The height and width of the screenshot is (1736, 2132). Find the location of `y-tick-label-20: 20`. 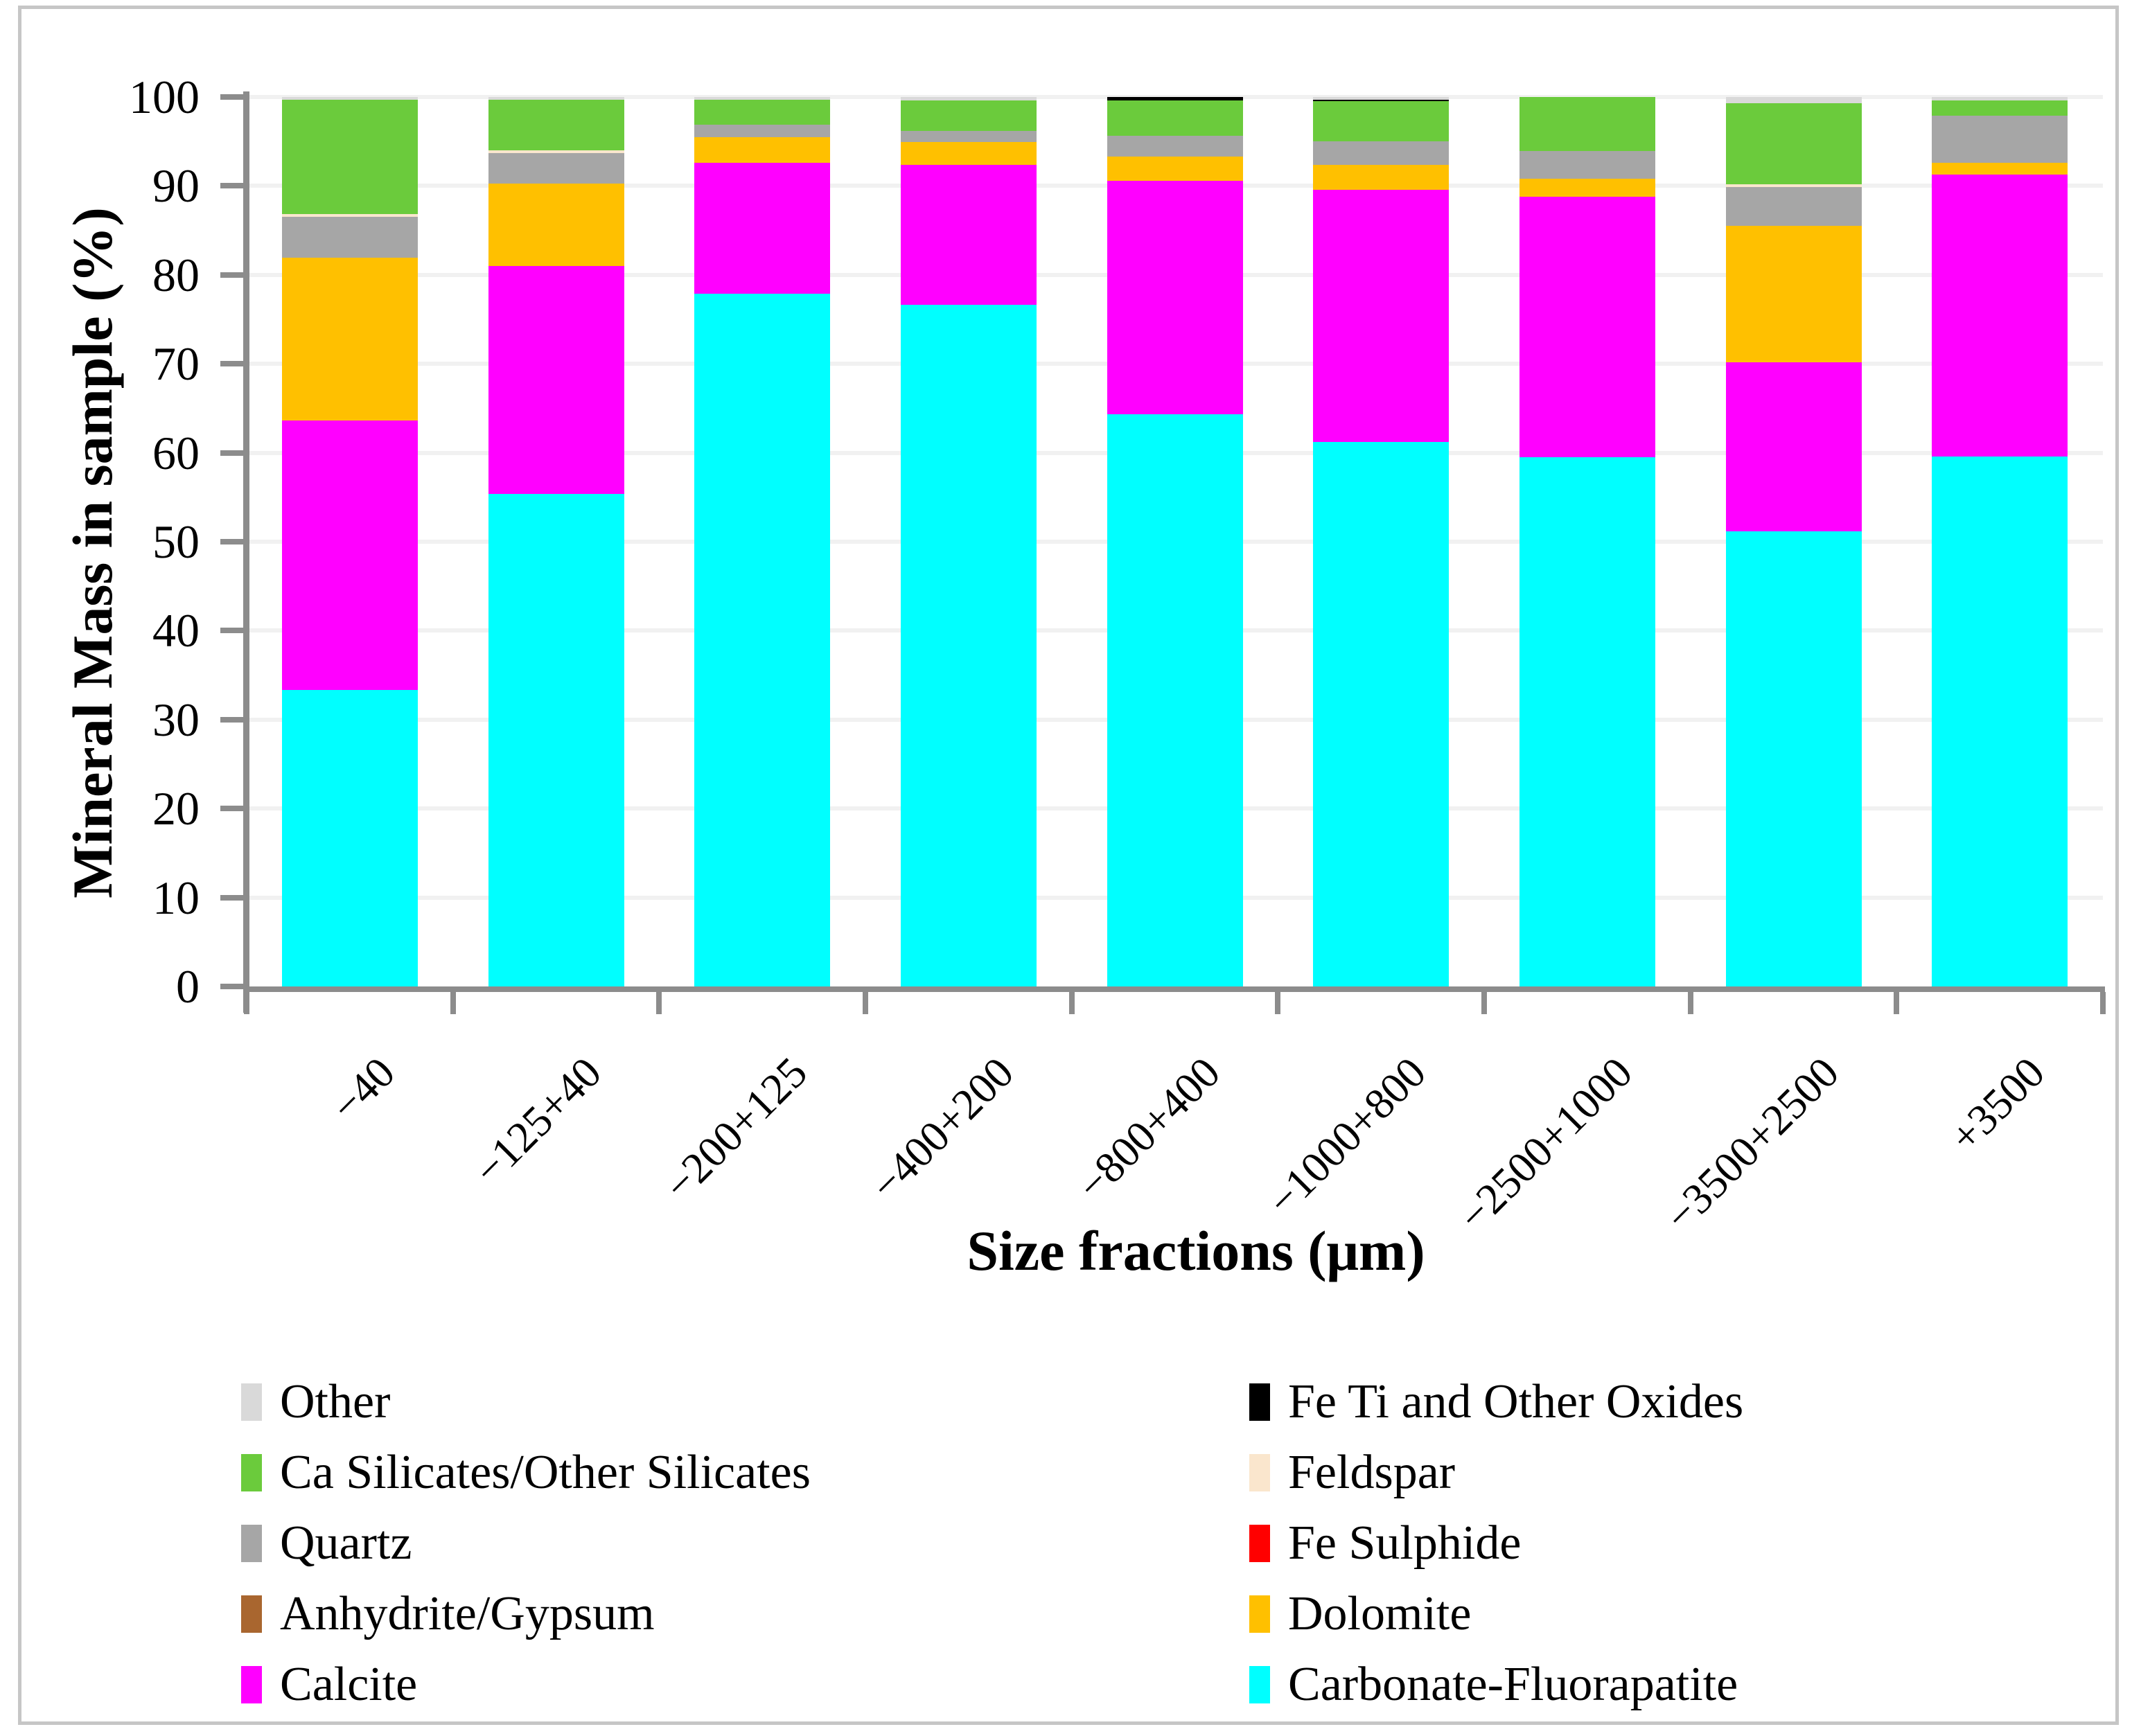

y-tick-label-20: 20 is located at coordinates (176, 809).